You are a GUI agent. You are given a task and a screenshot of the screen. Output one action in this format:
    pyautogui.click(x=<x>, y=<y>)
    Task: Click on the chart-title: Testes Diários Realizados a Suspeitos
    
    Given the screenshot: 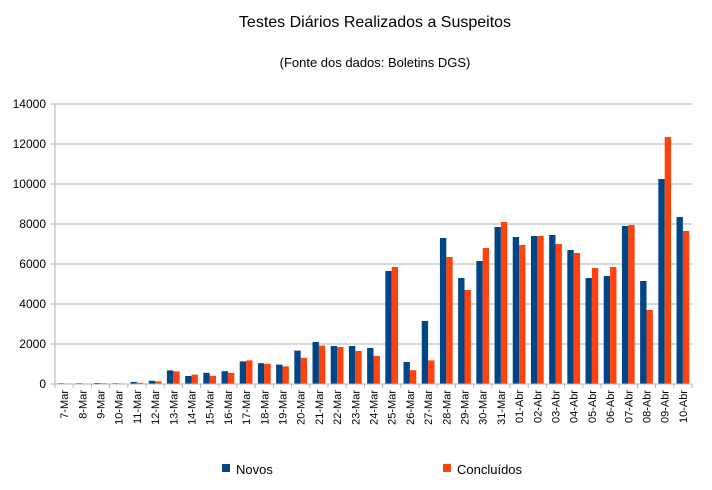 What is the action you would take?
    pyautogui.click(x=375, y=22)
    